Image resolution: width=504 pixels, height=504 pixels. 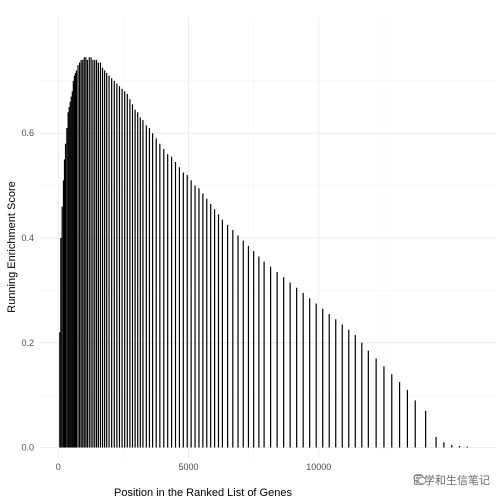 What do you see at coordinates (27, 238) in the screenshot?
I see `y-tick-label: 0.4` at bounding box center [27, 238].